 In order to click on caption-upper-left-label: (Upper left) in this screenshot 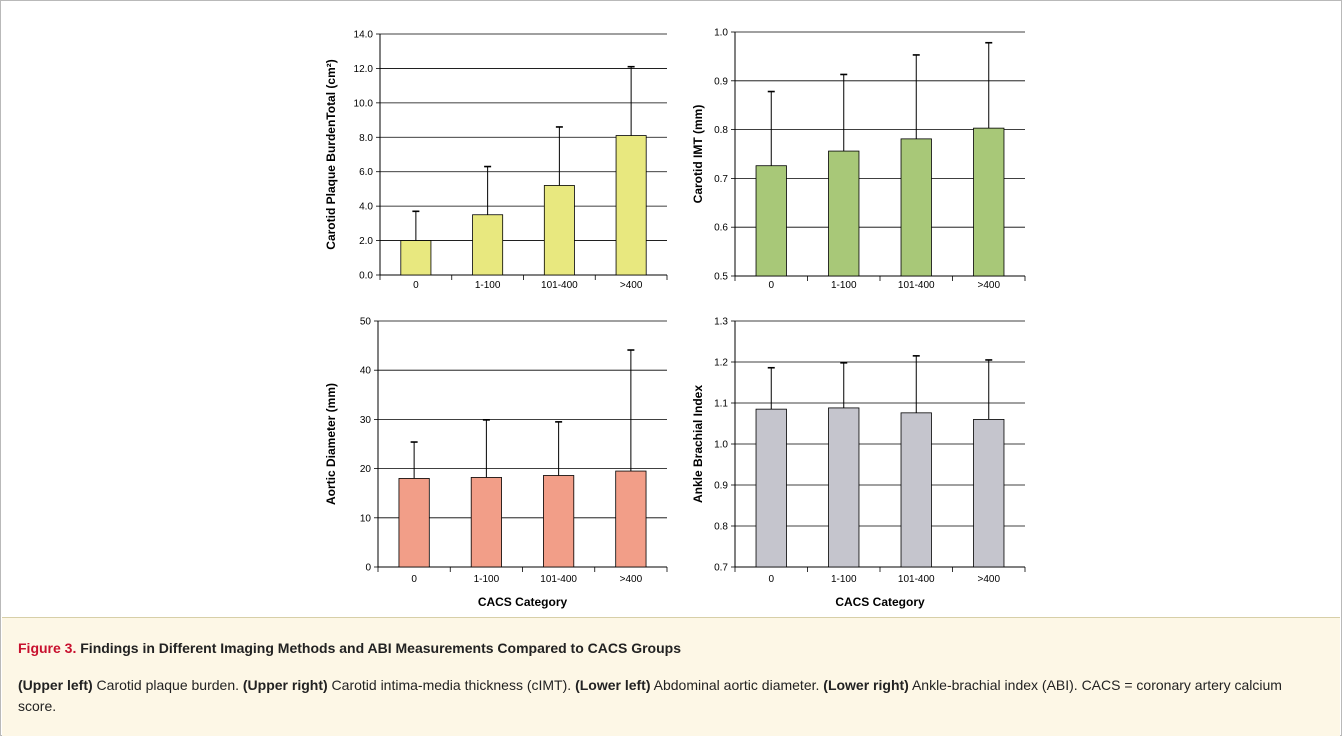, I will do `click(55, 685)`.